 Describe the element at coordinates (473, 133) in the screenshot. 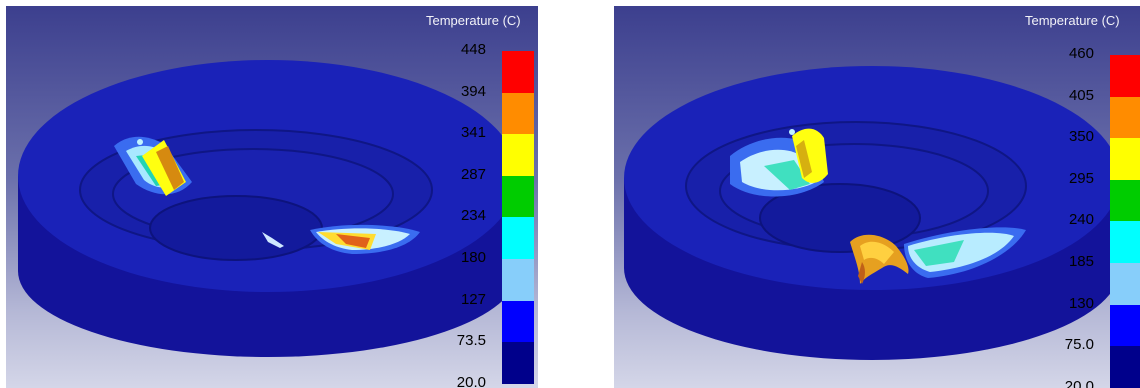

I see `legend-tick-label: 341` at that location.